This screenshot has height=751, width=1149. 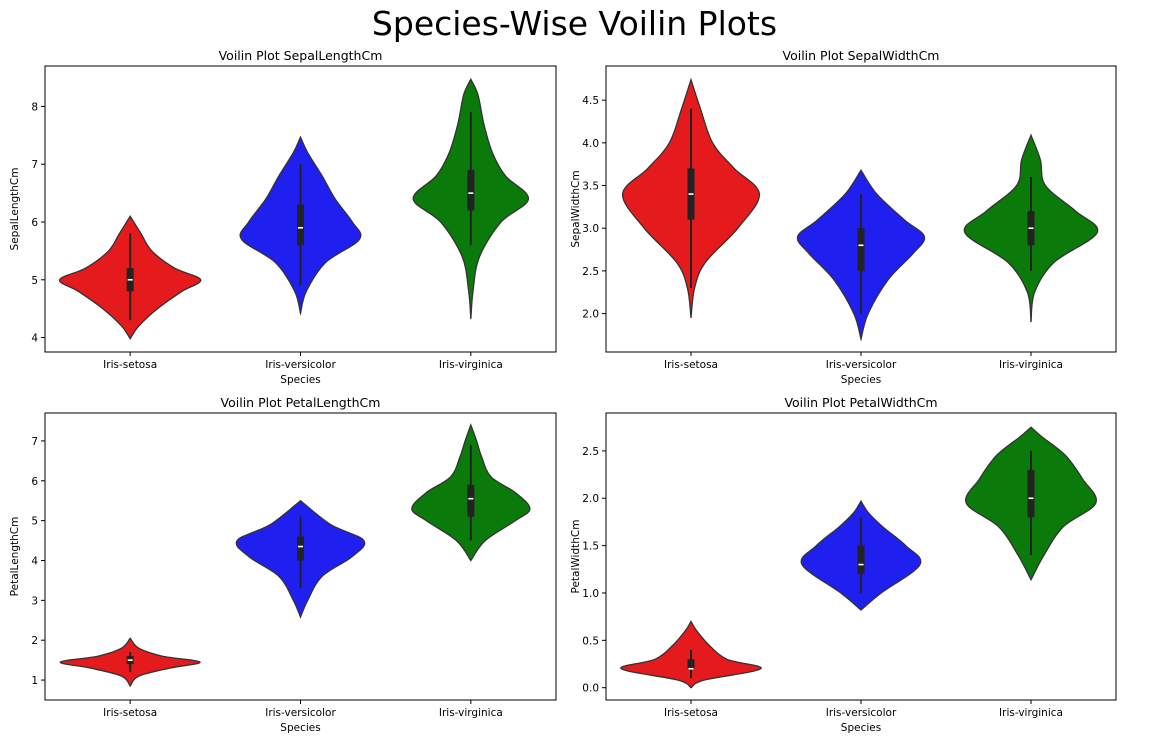 What do you see at coordinates (861, 55) in the screenshot?
I see `chart-title: Voilin Plot SepalWidthCm` at bounding box center [861, 55].